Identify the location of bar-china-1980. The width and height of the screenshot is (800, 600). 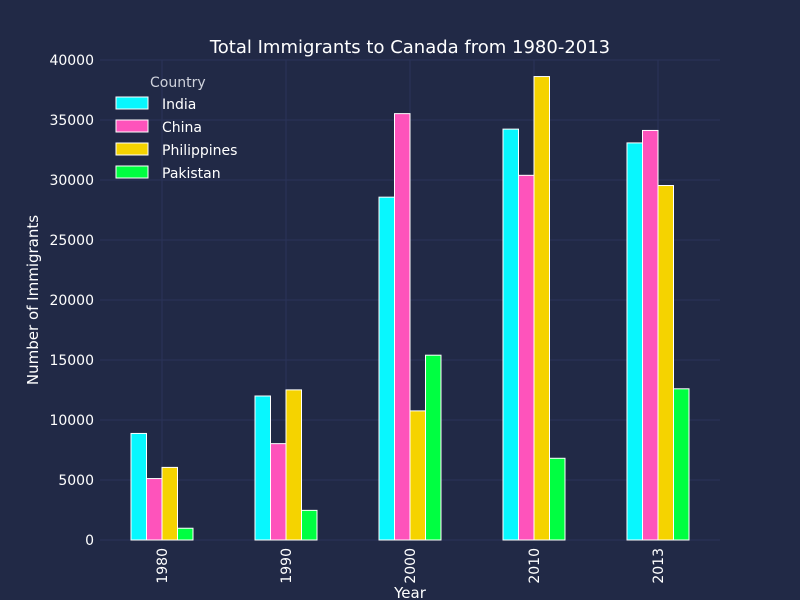
(154, 509).